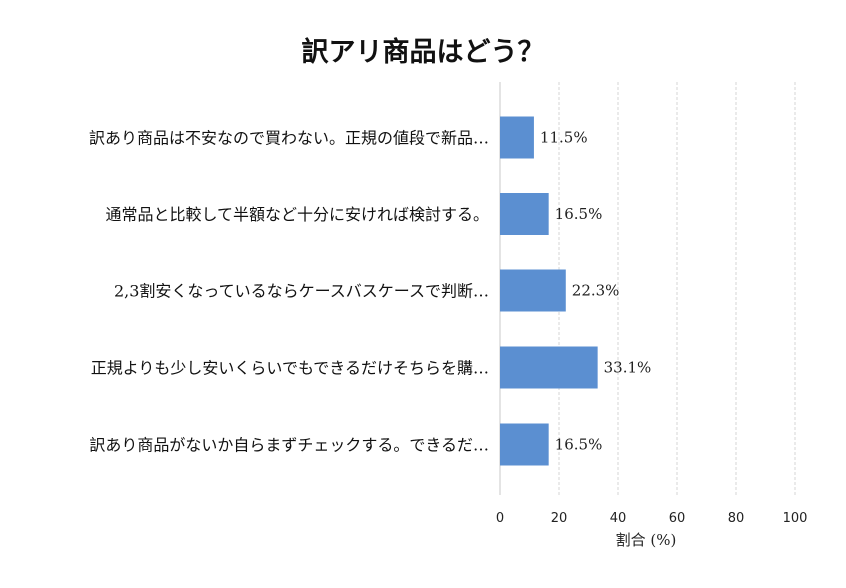 Image resolution: width=846 pixels, height=588 pixels. What do you see at coordinates (564, 138) in the screenshot?
I see `value-label-0: 11.5%` at bounding box center [564, 138].